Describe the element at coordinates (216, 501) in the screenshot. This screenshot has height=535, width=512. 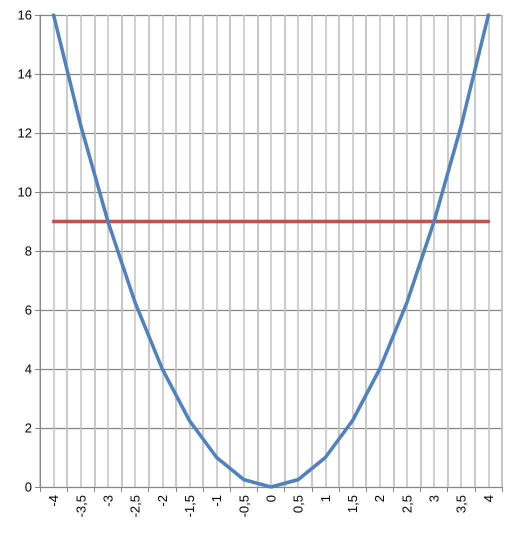
I see `x-tick-label: -1` at that location.